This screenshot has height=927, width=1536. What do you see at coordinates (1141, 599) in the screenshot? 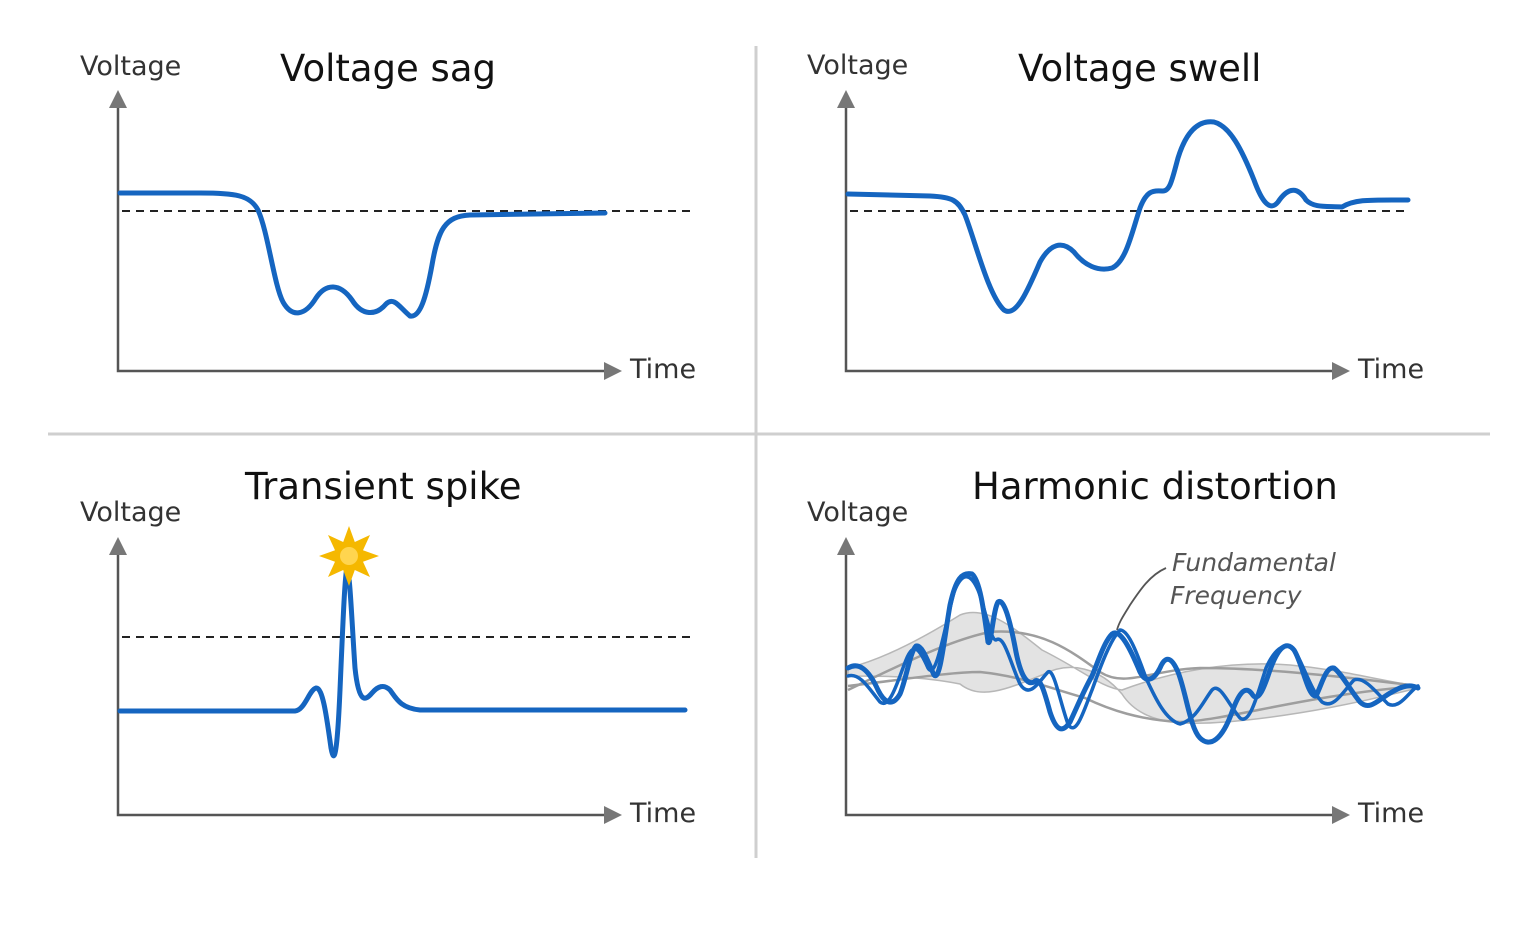
I see `annotation-leader` at bounding box center [1141, 599].